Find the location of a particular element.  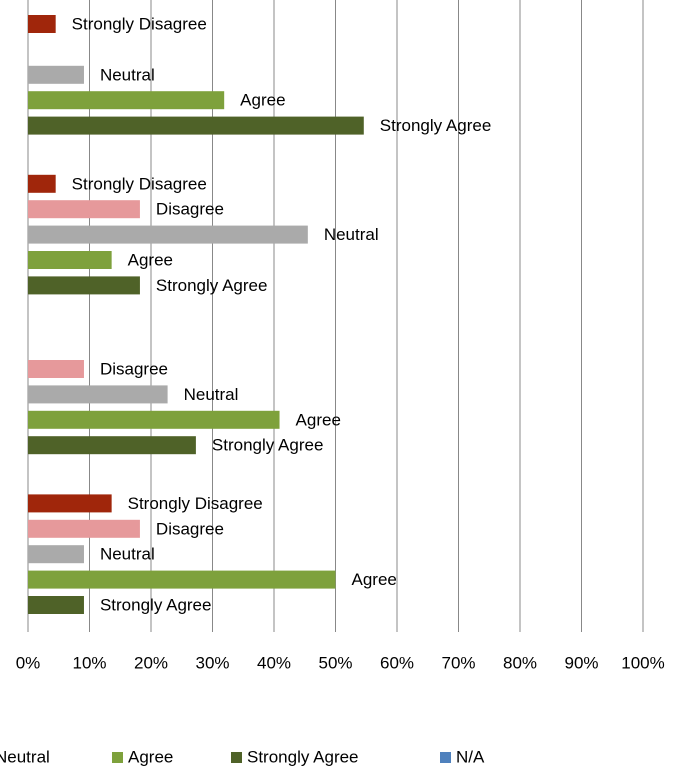

x-tick-label: 20% is located at coordinates (151, 662).